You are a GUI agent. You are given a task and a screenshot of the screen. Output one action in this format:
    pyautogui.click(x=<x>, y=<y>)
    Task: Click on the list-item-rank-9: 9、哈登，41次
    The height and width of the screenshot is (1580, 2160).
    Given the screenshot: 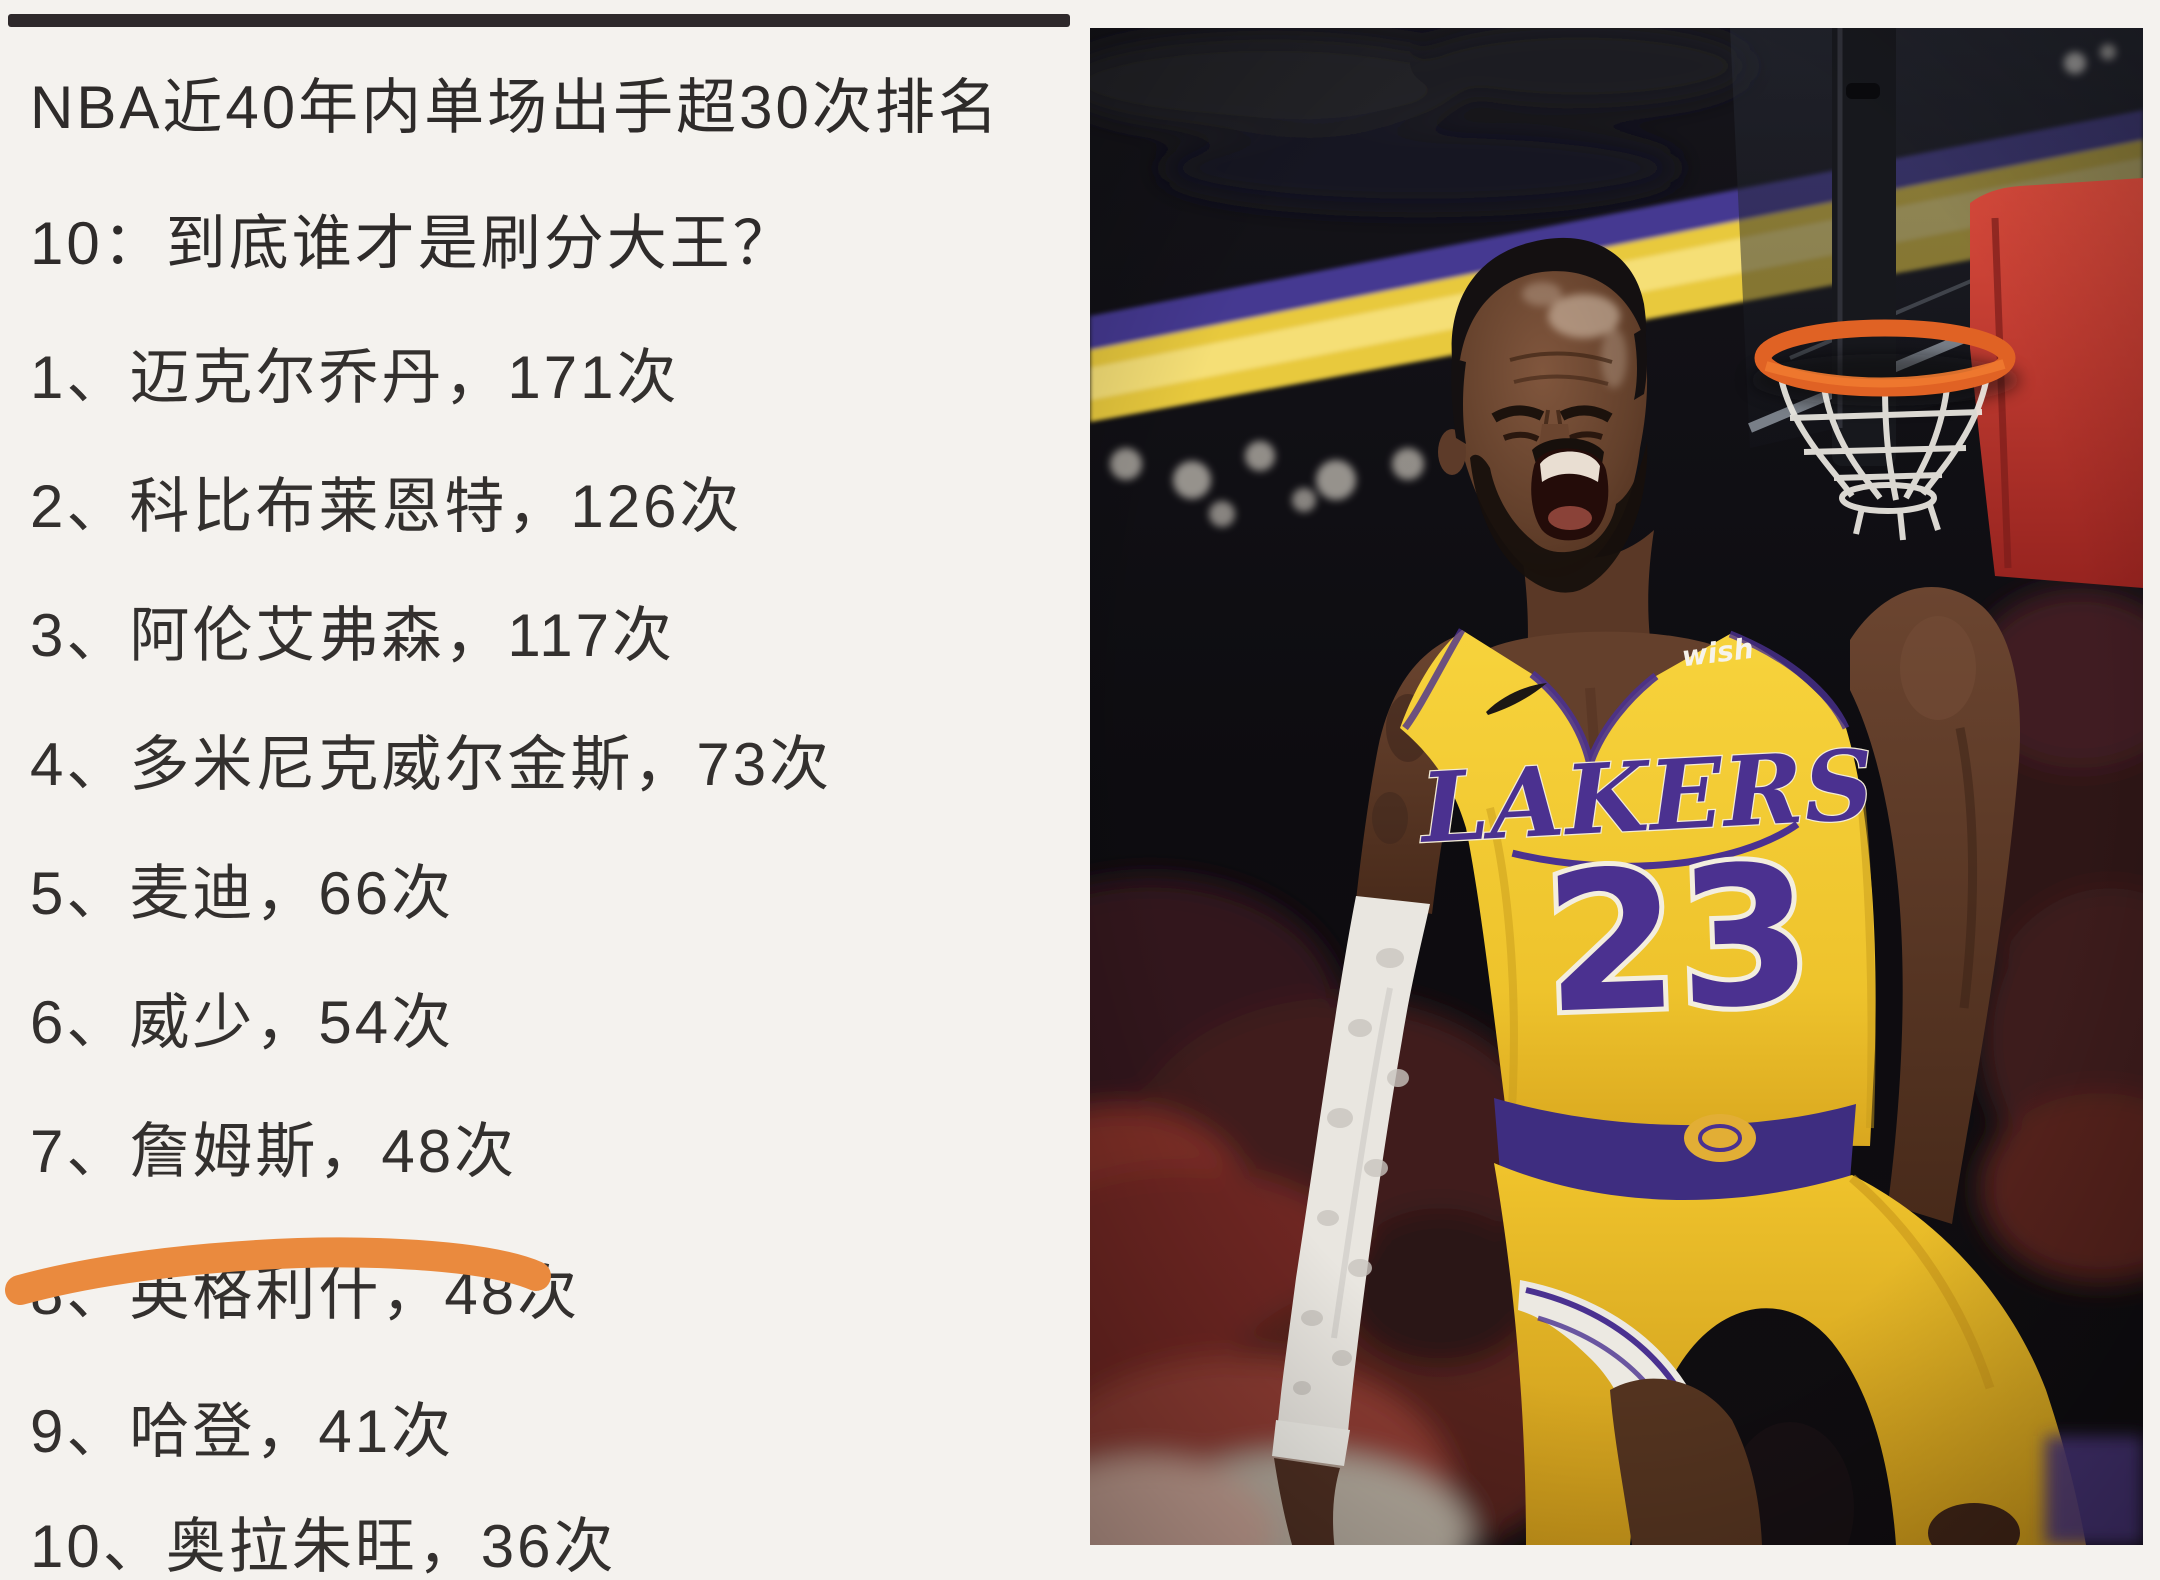 What is the action you would take?
    pyautogui.click(x=242, y=1431)
    